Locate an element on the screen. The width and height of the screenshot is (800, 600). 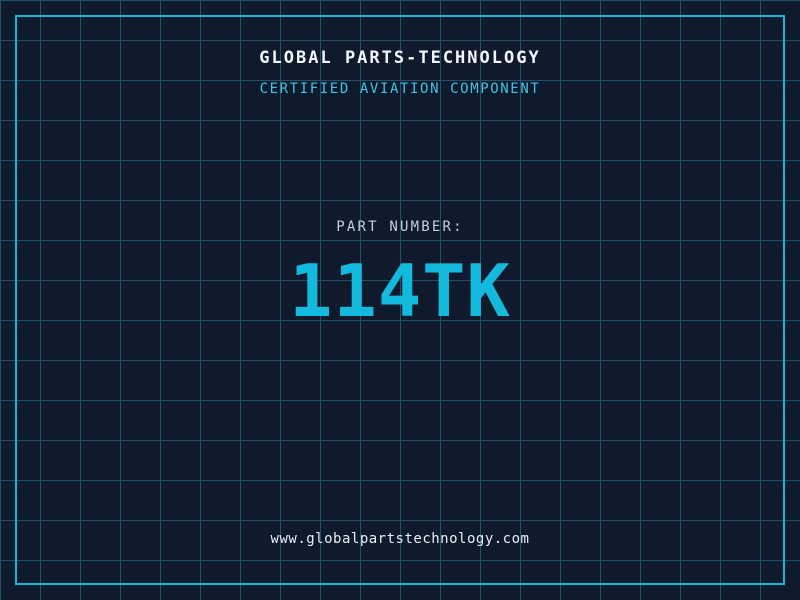
company-name-title: GLOBAL PARTS-TECHNOLOGY is located at coordinates (400, 58).